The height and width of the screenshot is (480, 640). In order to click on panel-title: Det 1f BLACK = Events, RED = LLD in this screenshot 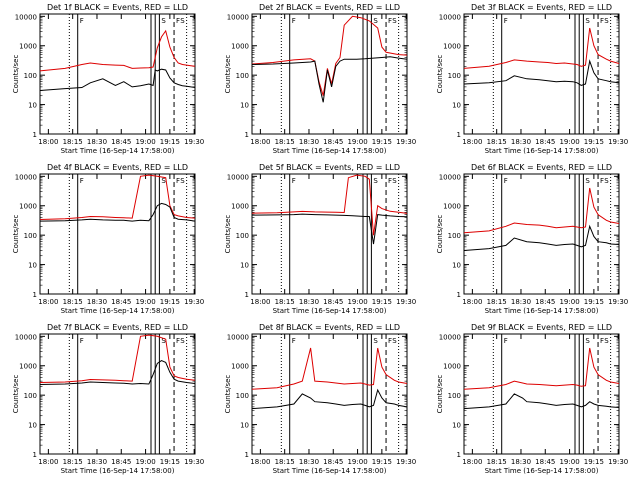, I will do `click(117, 7)`.